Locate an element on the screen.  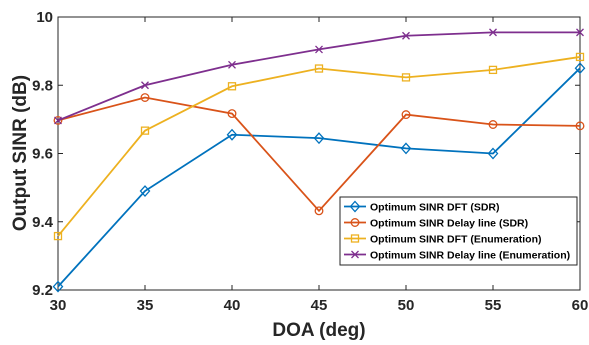
legend-entry: Optimum SINR Delay line (SDR) is located at coordinates (436, 224).